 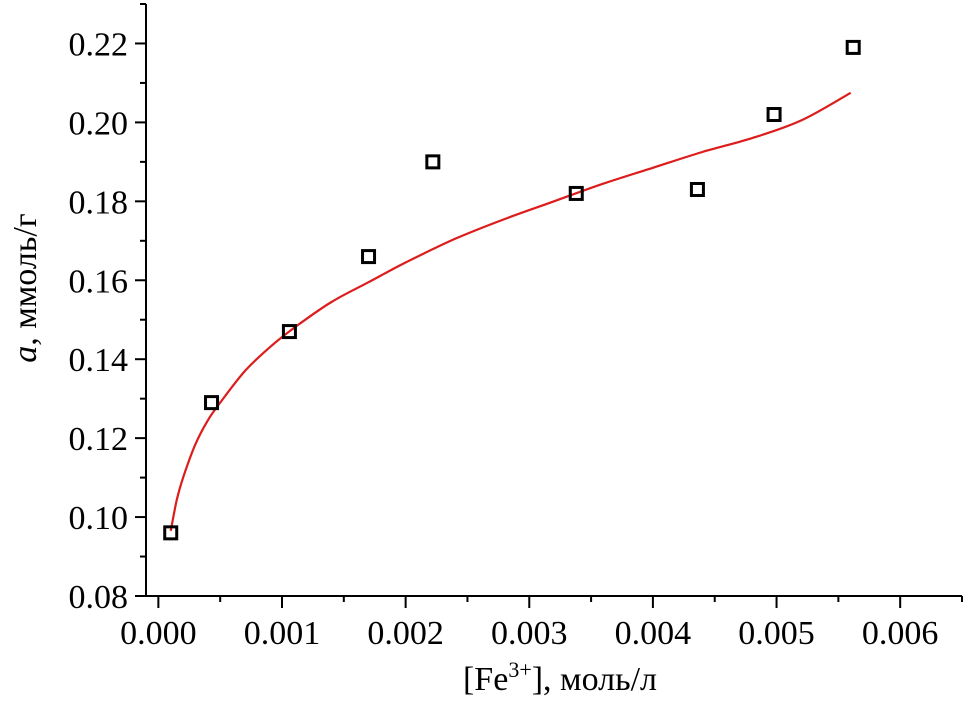 What do you see at coordinates (99, 202) in the screenshot?
I see `y-tick-label: 0.18` at bounding box center [99, 202].